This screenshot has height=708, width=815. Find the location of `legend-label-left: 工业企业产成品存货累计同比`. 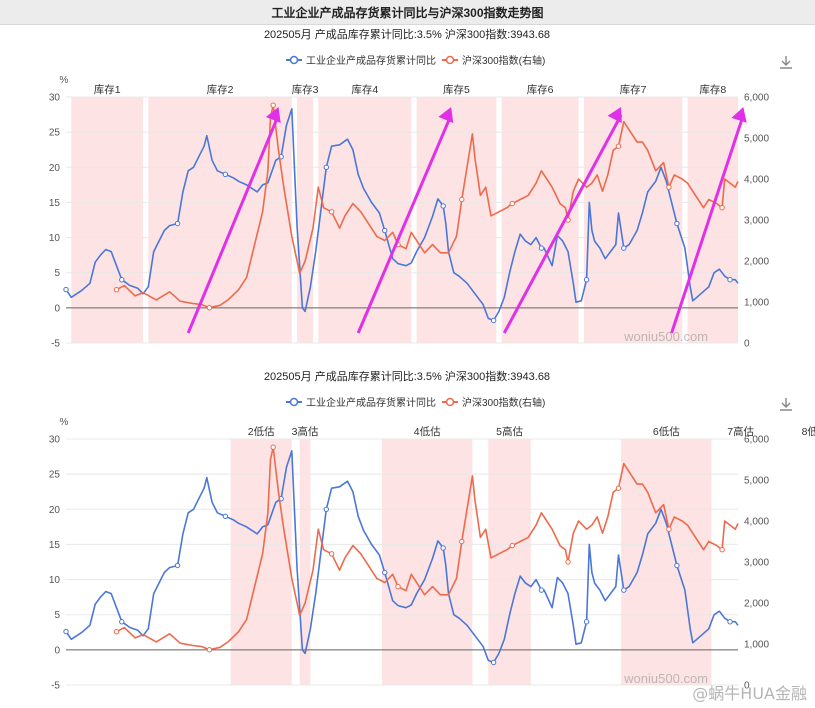

legend-label-left: 工业企业产成品存货累计同比 is located at coordinates (371, 402).